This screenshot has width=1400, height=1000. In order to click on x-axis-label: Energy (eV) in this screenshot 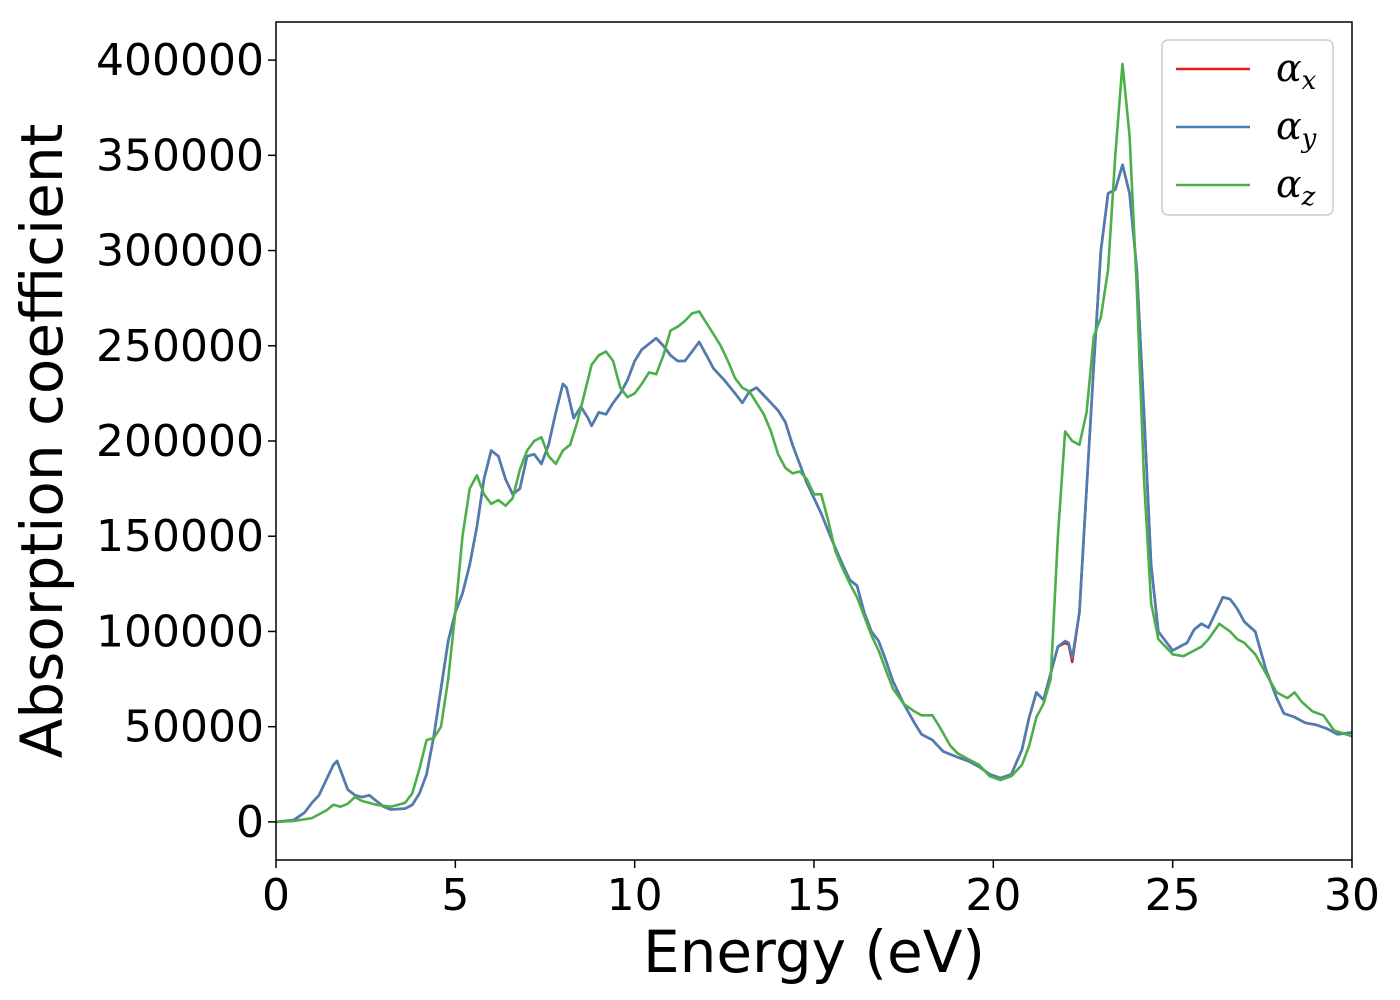, I will do `click(814, 952)`.